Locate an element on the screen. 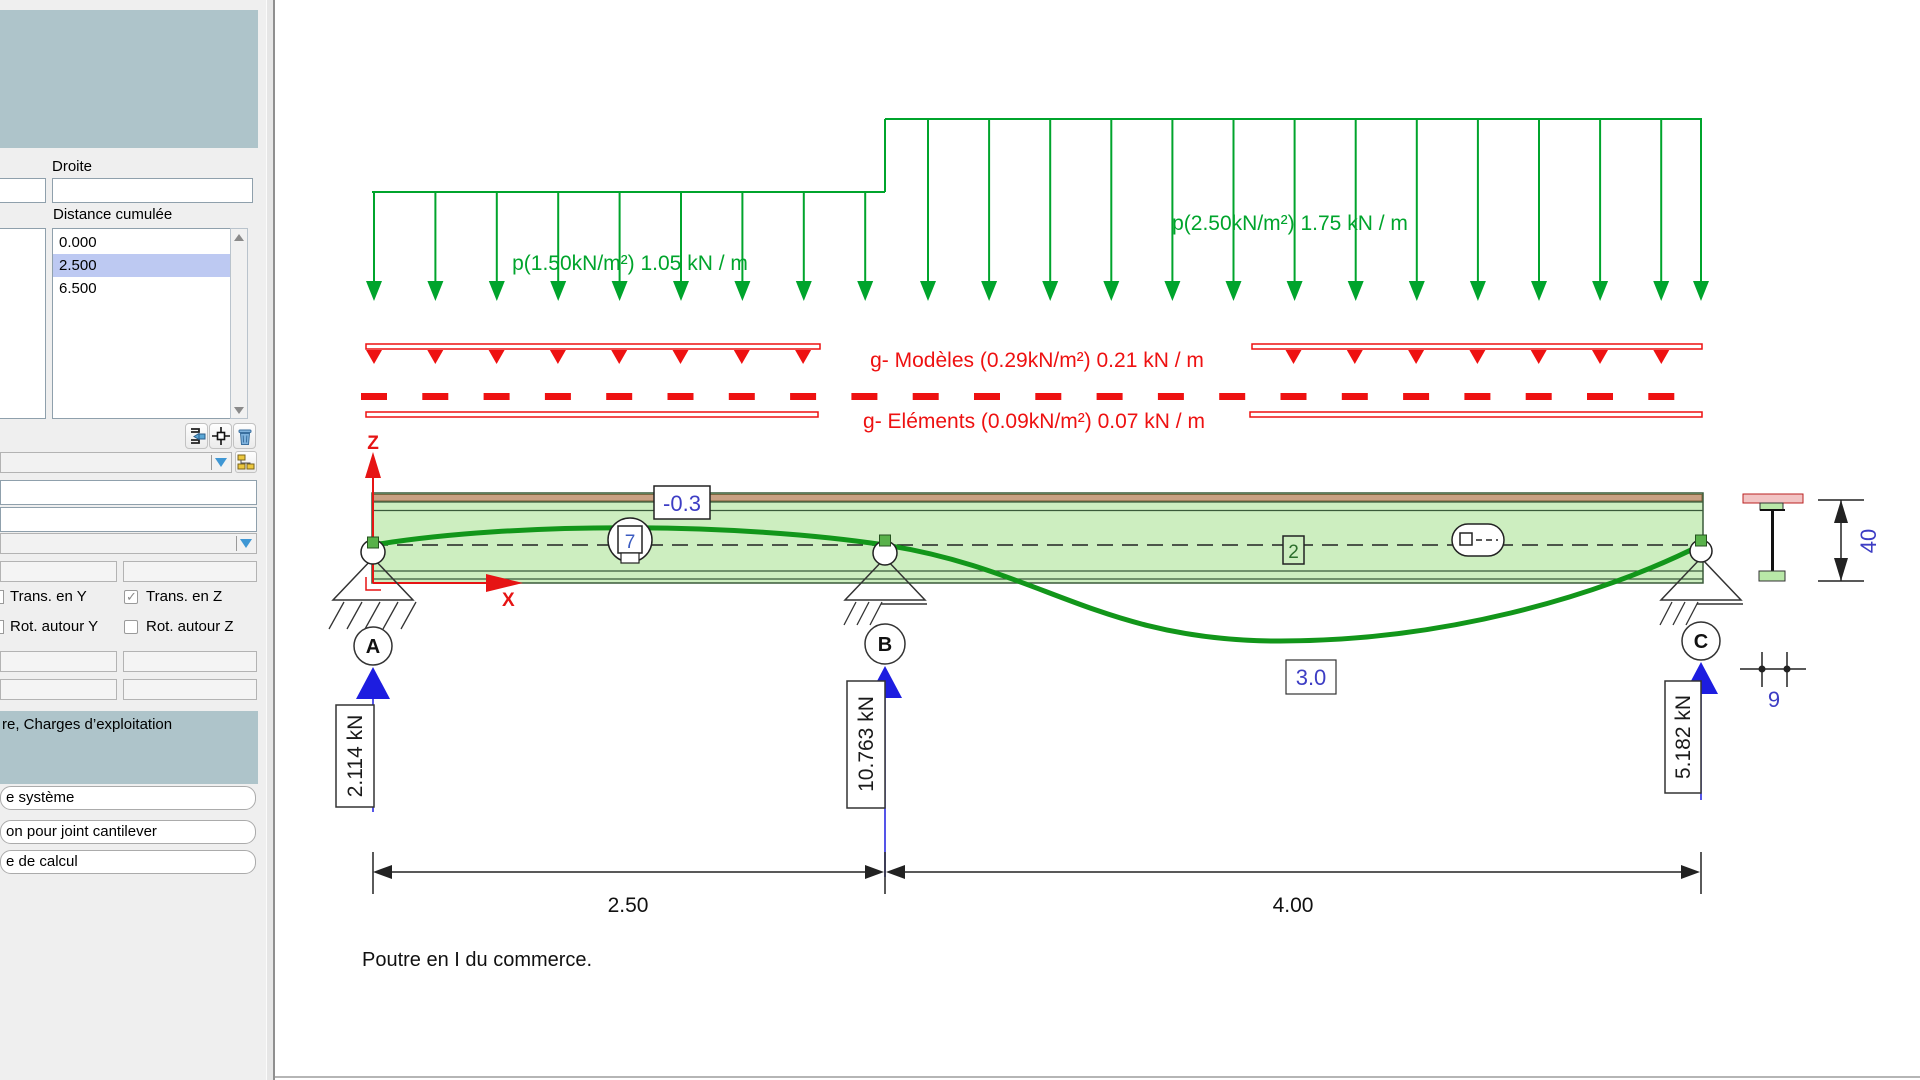  axis-z-label: Z is located at coordinates (373, 443).